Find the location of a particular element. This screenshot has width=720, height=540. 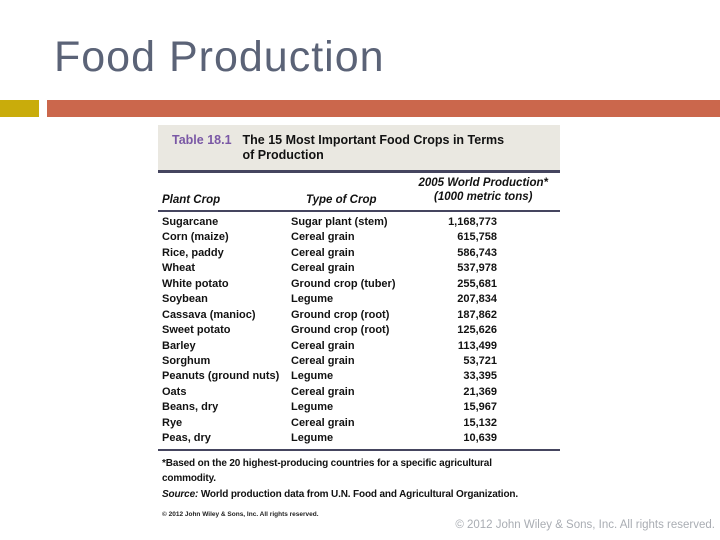

row-production-value: 15,967 is located at coordinates (480, 407).